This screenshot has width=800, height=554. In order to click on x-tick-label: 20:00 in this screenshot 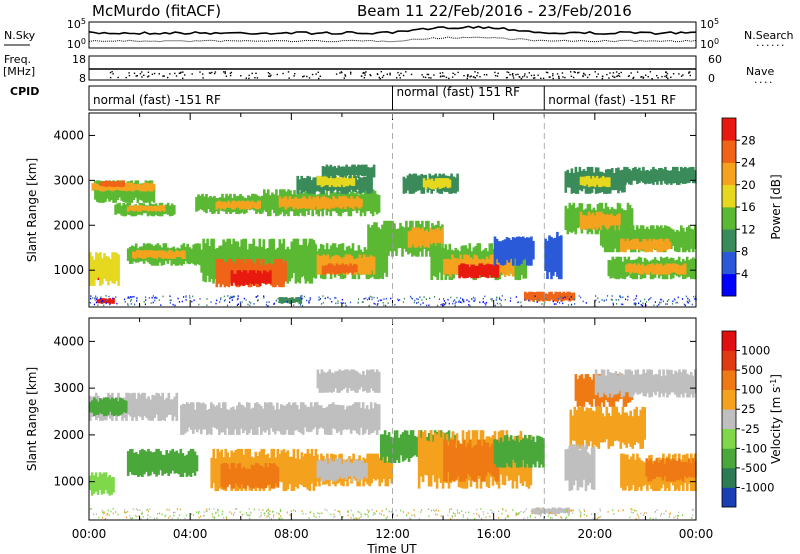, I will do `click(595, 534)`.